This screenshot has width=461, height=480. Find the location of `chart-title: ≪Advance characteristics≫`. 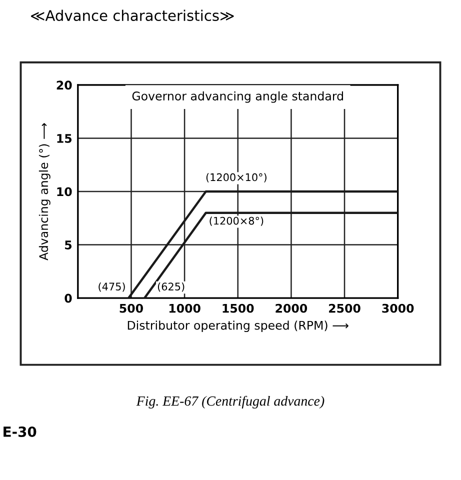

chart-title: ≪Advance characteristics≫ is located at coordinates (132, 16).